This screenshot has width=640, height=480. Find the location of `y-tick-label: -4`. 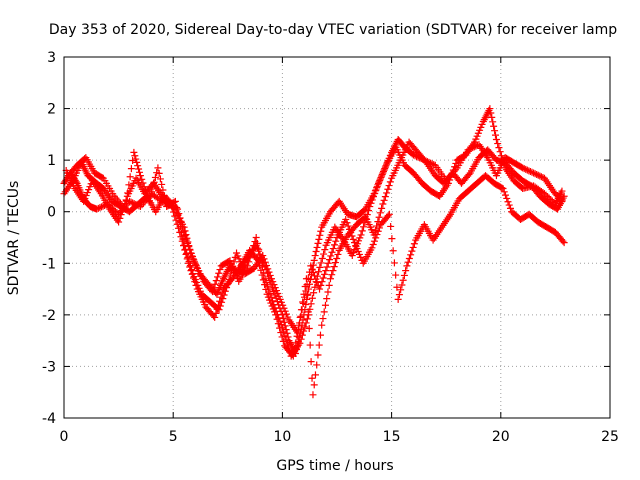

y-tick-label: -4 is located at coordinates (49, 419).